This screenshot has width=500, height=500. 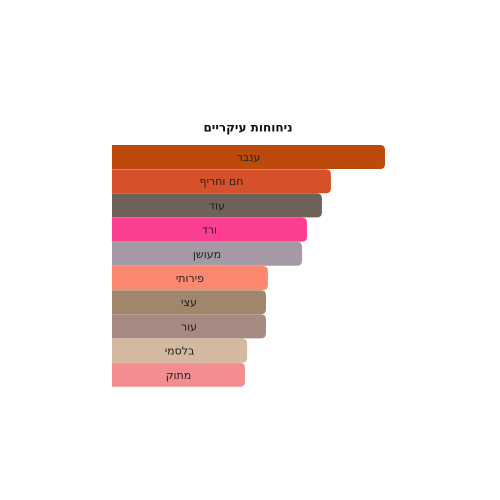 I want to click on bar-label: חם וחריף, so click(x=222, y=181).